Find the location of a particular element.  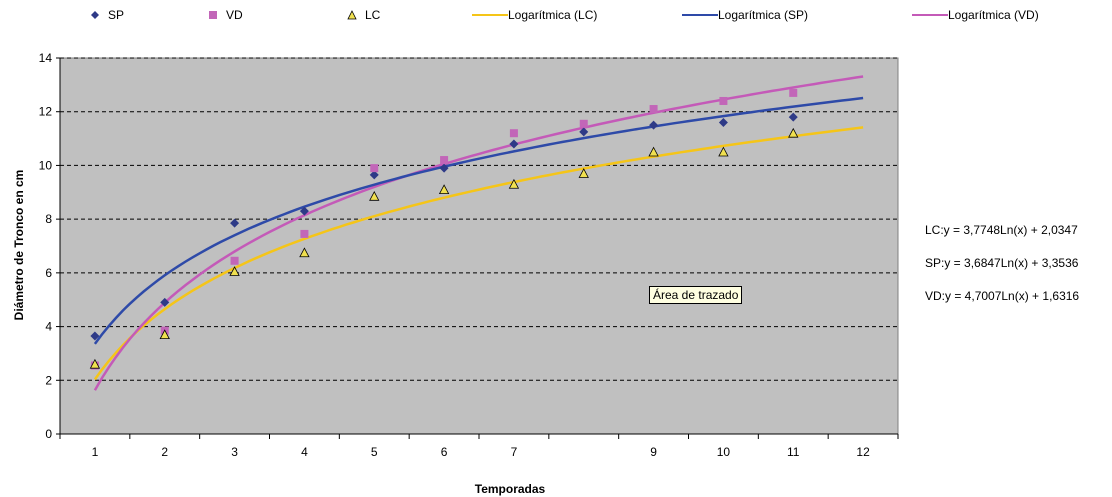

plot-area-tooltip: Área de trazado is located at coordinates (696, 295).